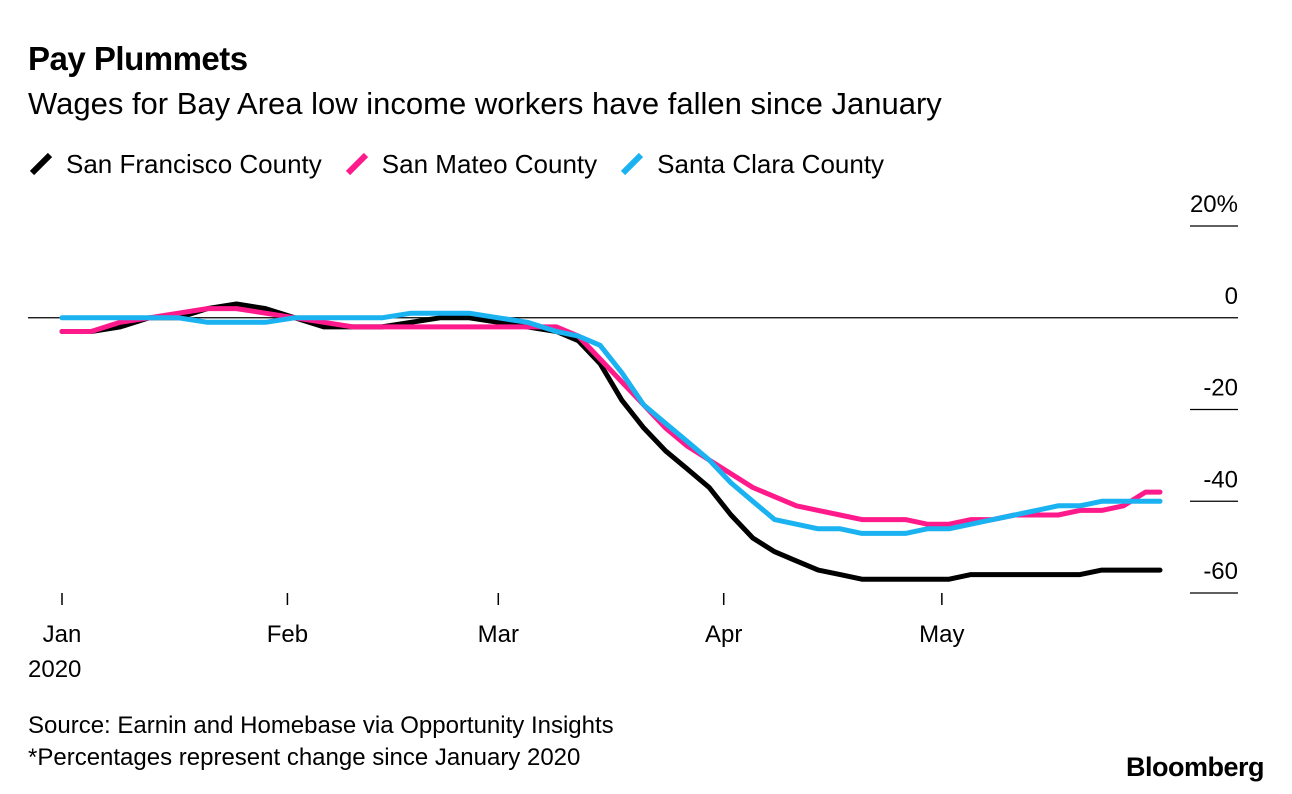 This screenshot has width=1292, height=794. I want to click on legend-swatch-santa-clara, so click(632, 164).